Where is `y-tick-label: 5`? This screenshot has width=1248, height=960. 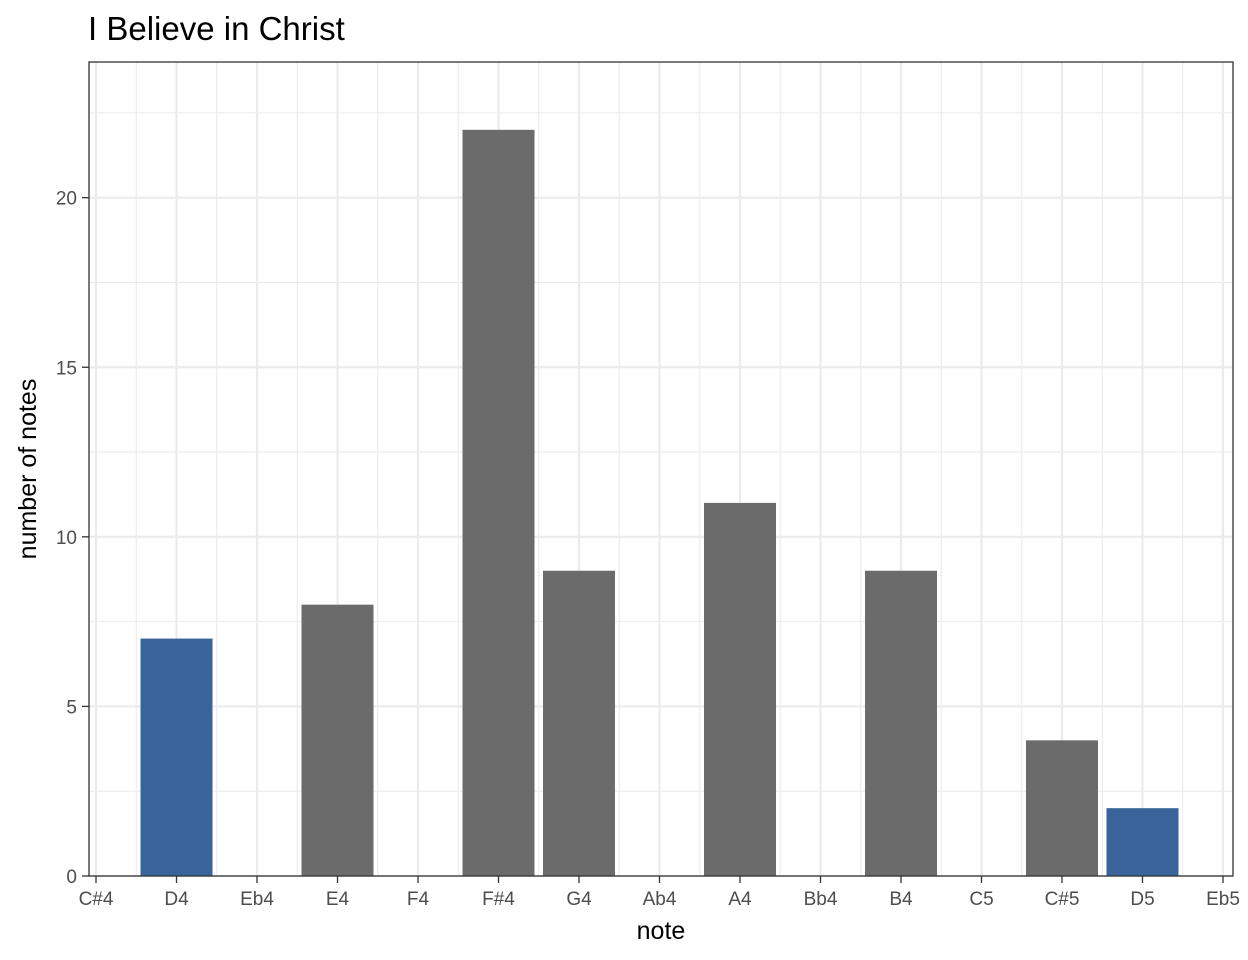 y-tick-label: 5 is located at coordinates (71, 707).